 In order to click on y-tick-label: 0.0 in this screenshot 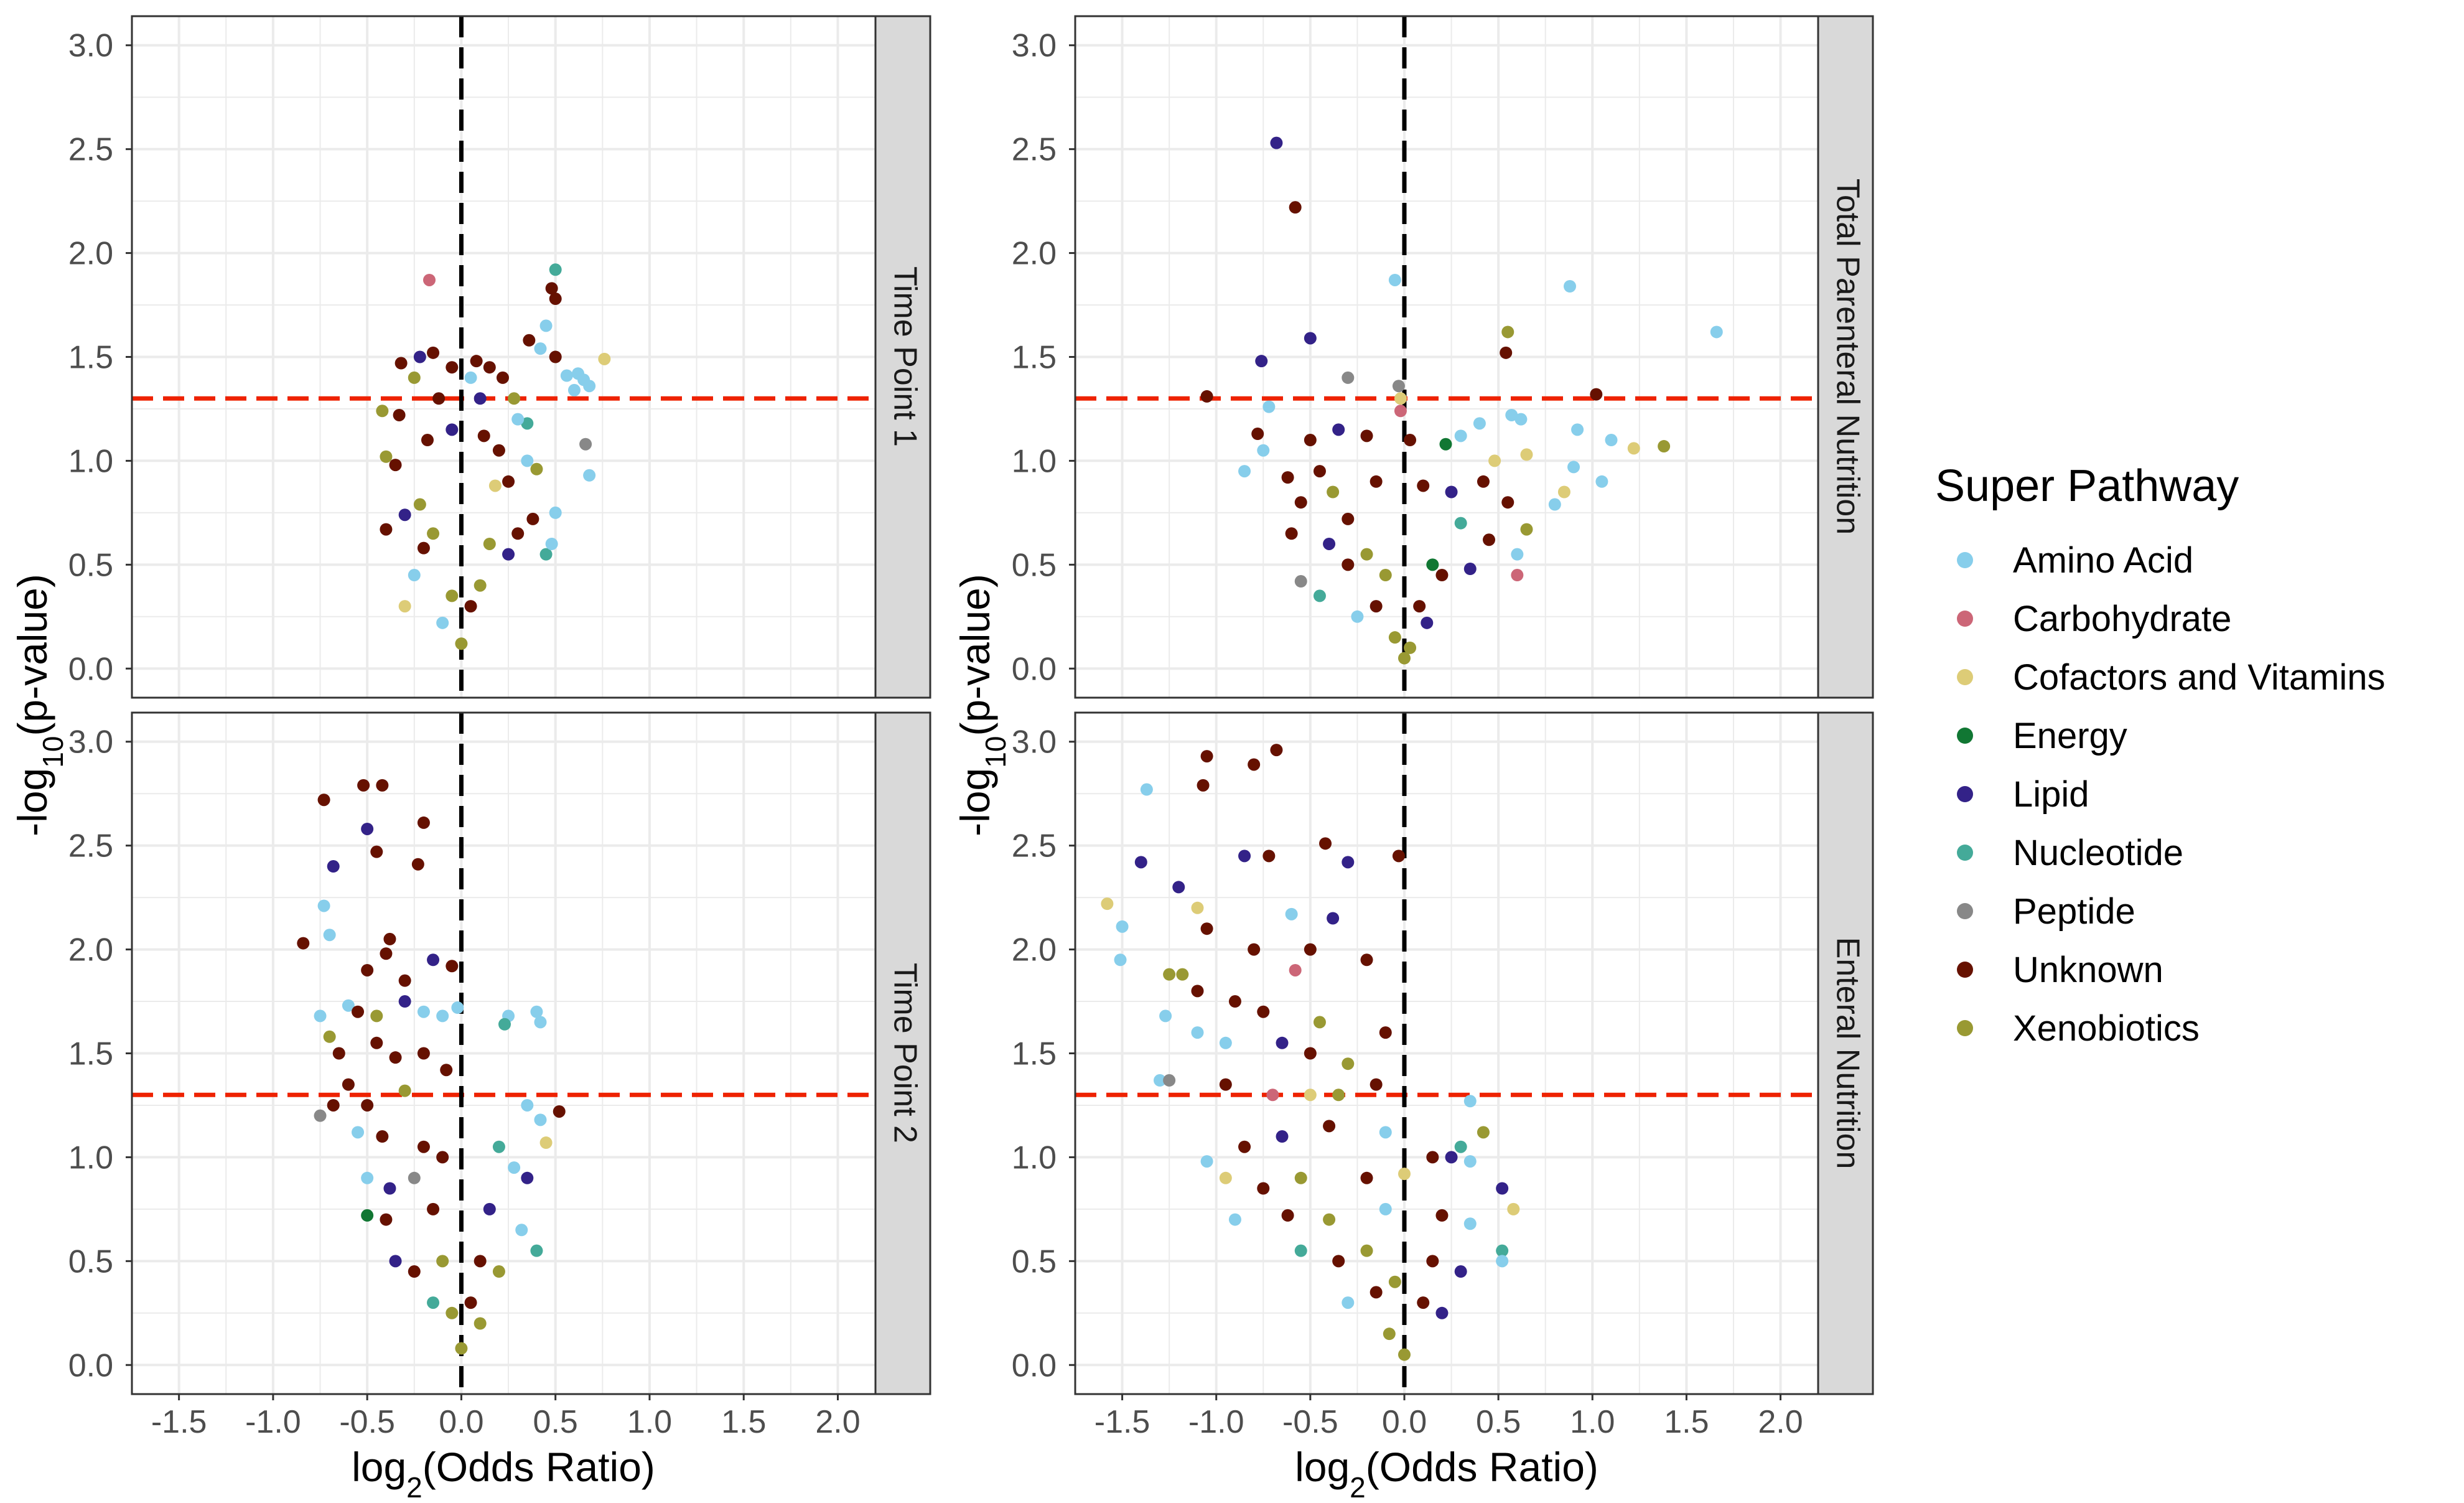, I will do `click(1034, 1365)`.